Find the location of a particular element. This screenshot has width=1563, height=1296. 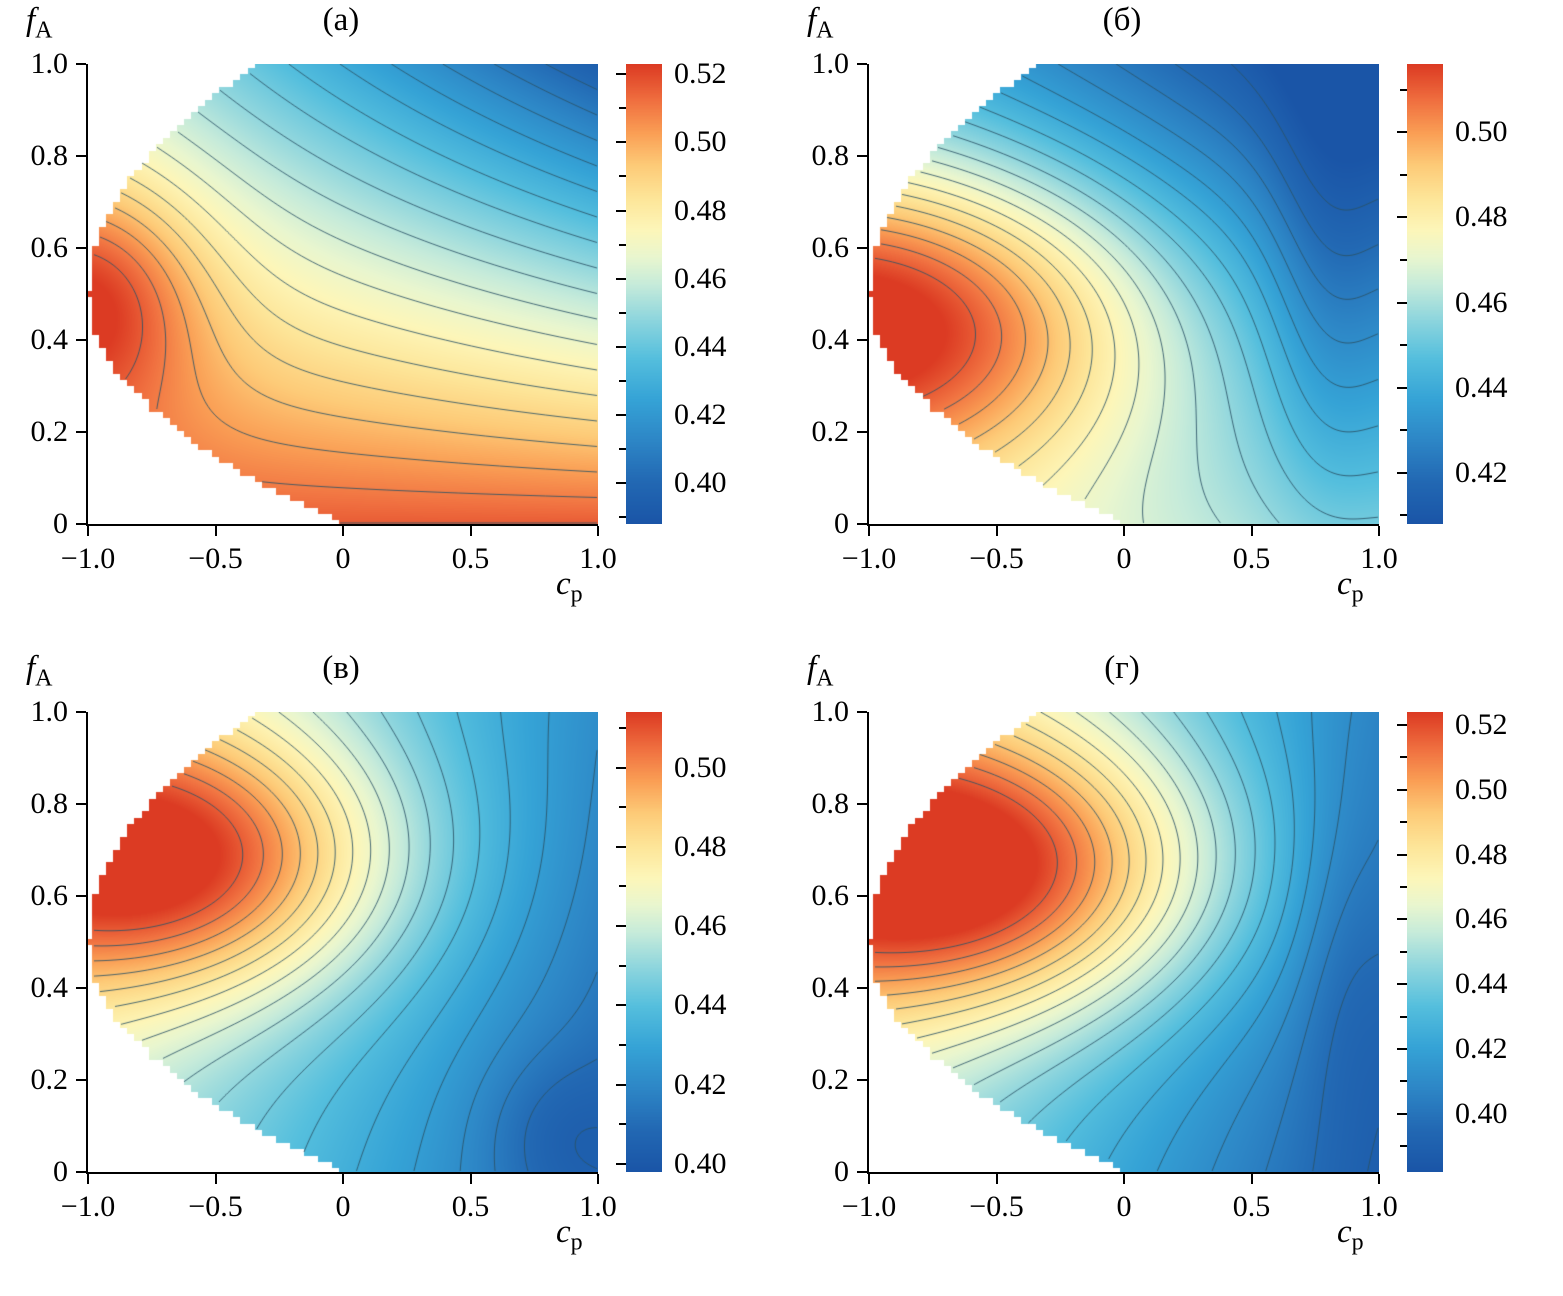

y-axis-label-symbol: f is located at coordinates (31, 20).